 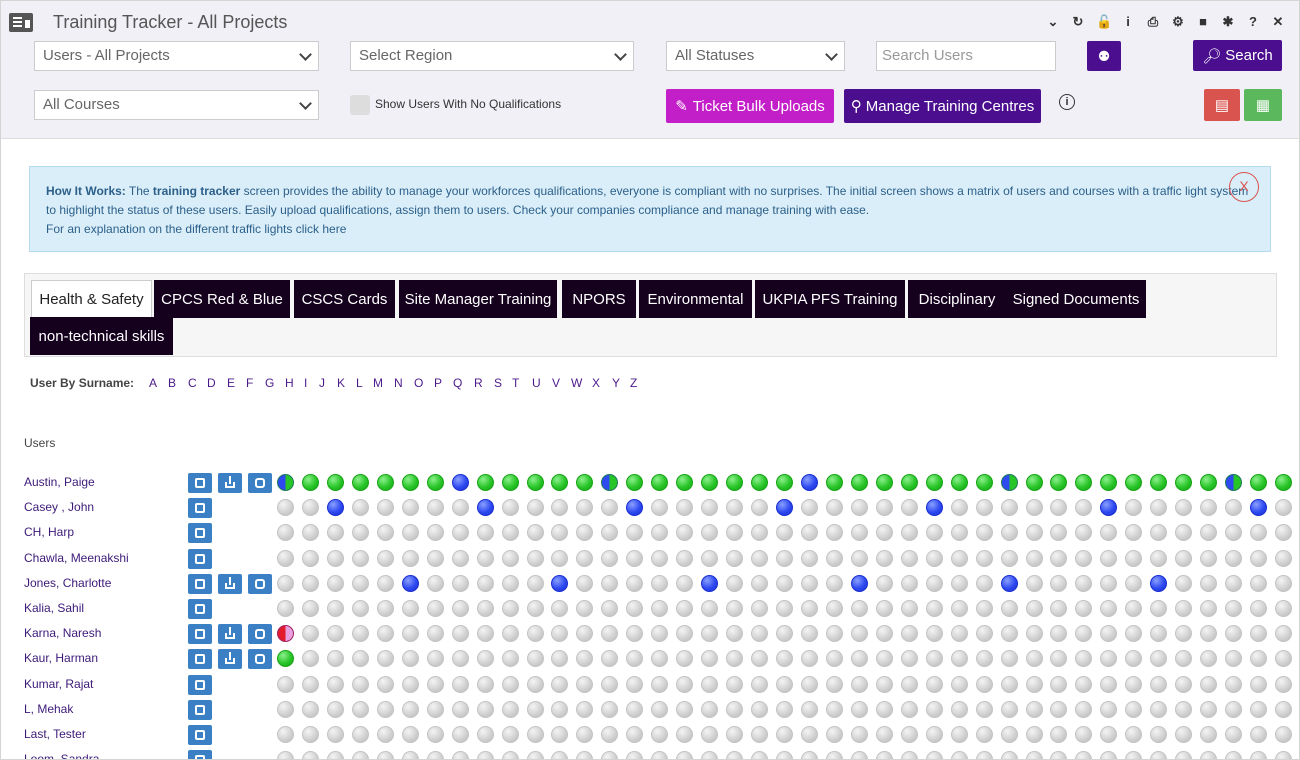 I want to click on tab-cscs-cards: CSCS Cards, so click(x=344, y=299).